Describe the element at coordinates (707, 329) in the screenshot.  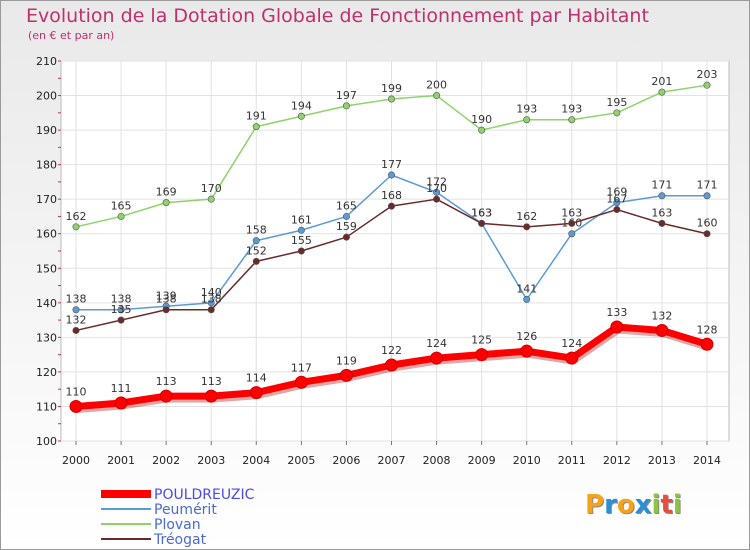
I see `data-label: 128` at that location.